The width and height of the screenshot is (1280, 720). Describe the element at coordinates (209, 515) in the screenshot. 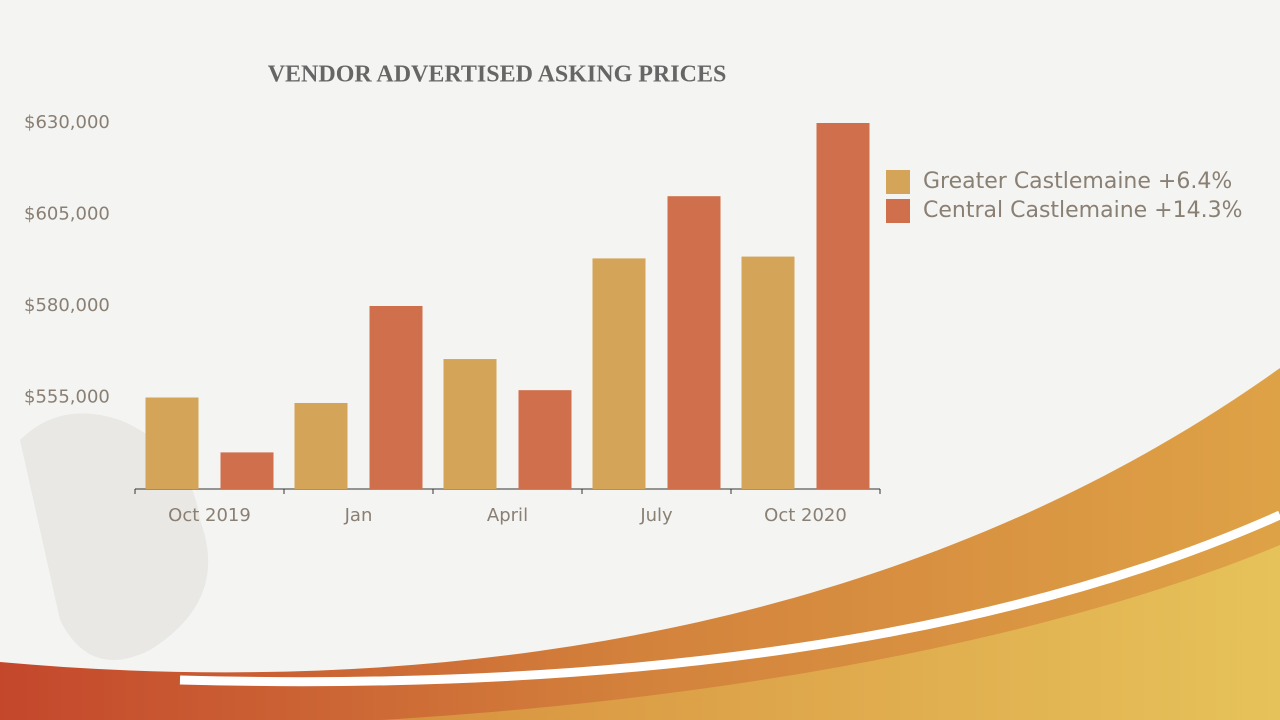

I see `x-tick-label: Oct 2019` at that location.